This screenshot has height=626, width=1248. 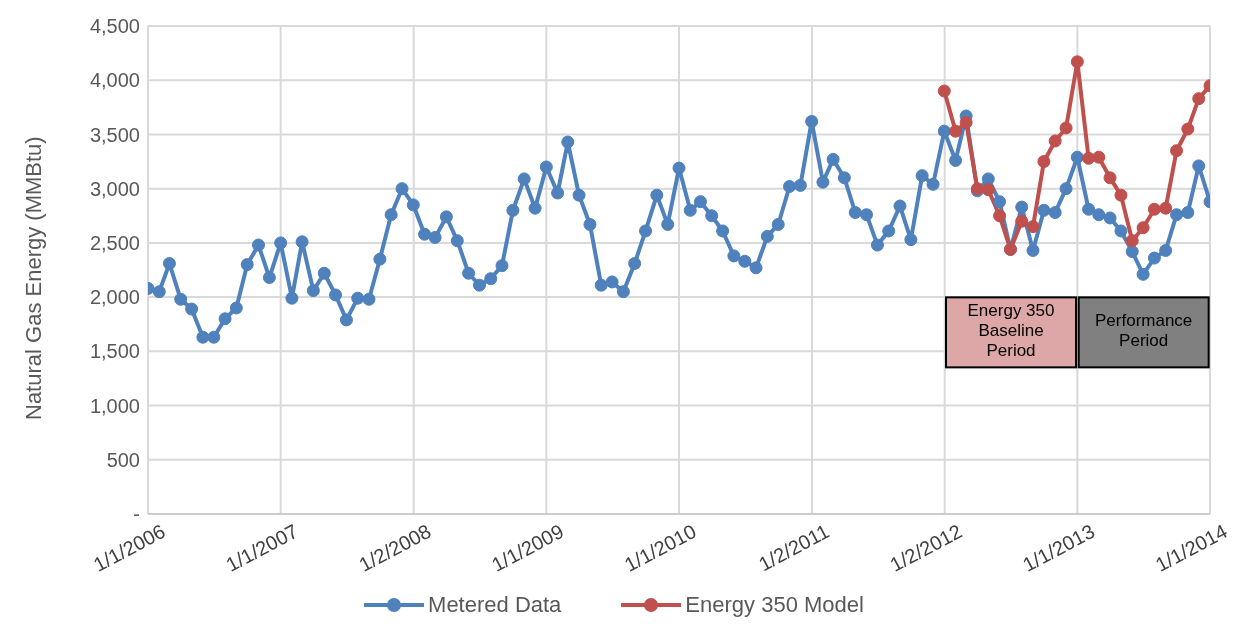 I want to click on y-tick-label: 1,000, so click(x=114, y=405).